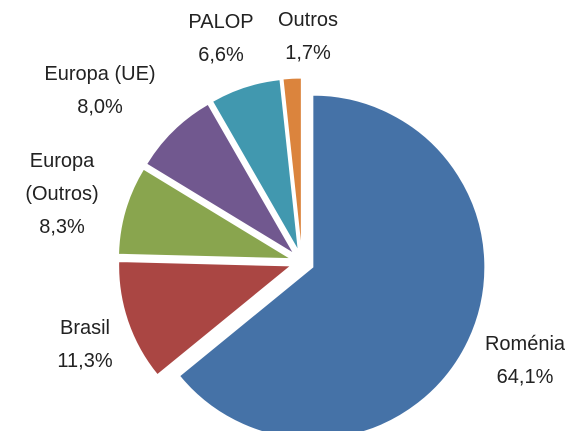  Describe the element at coordinates (85, 361) in the screenshot. I see `value-label: 11,3%` at that location.